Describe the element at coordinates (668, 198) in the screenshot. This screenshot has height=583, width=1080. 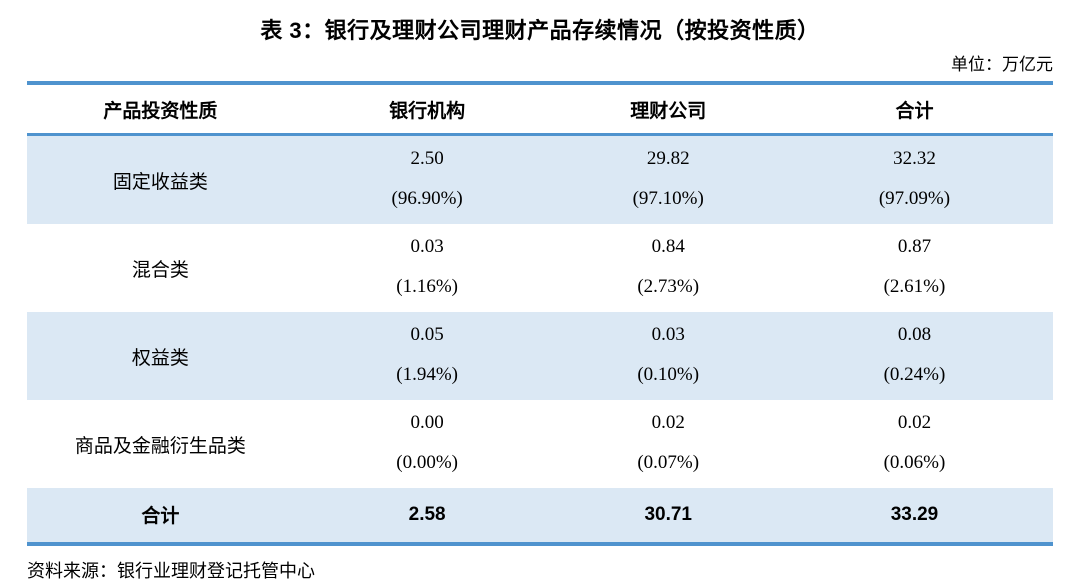
I see `cell-percent: (97.10%)` at that location.